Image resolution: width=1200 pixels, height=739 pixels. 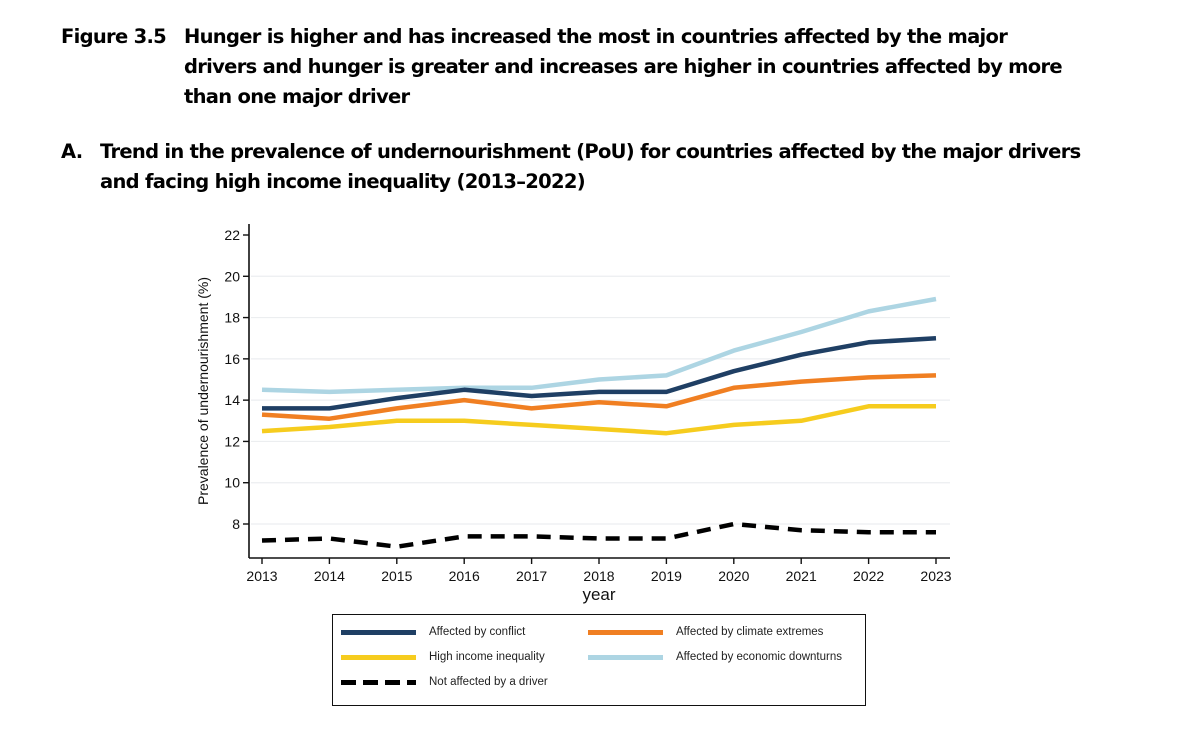 I want to click on legend-item-climate: Affected by climate extremes, so click(x=705, y=632).